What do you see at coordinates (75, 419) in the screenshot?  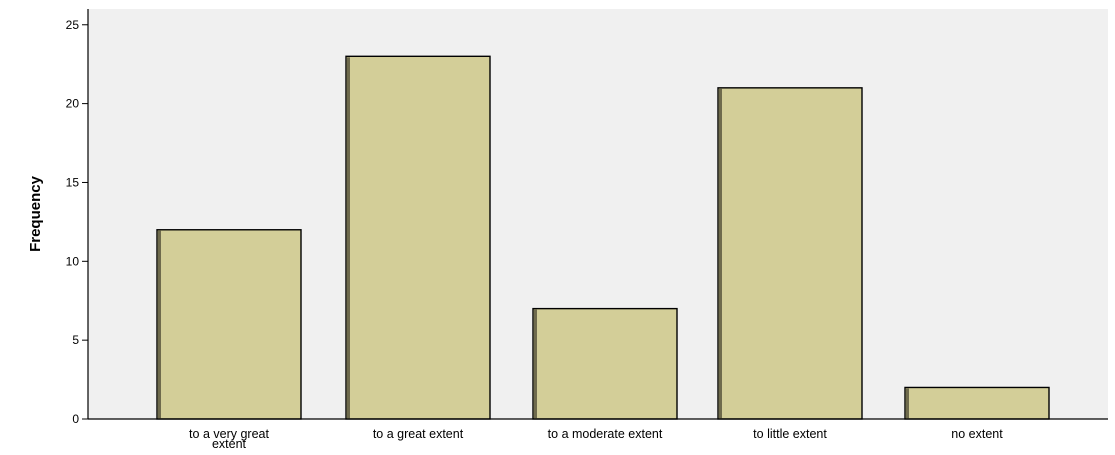 I see `y-tick-label: 0` at bounding box center [75, 419].